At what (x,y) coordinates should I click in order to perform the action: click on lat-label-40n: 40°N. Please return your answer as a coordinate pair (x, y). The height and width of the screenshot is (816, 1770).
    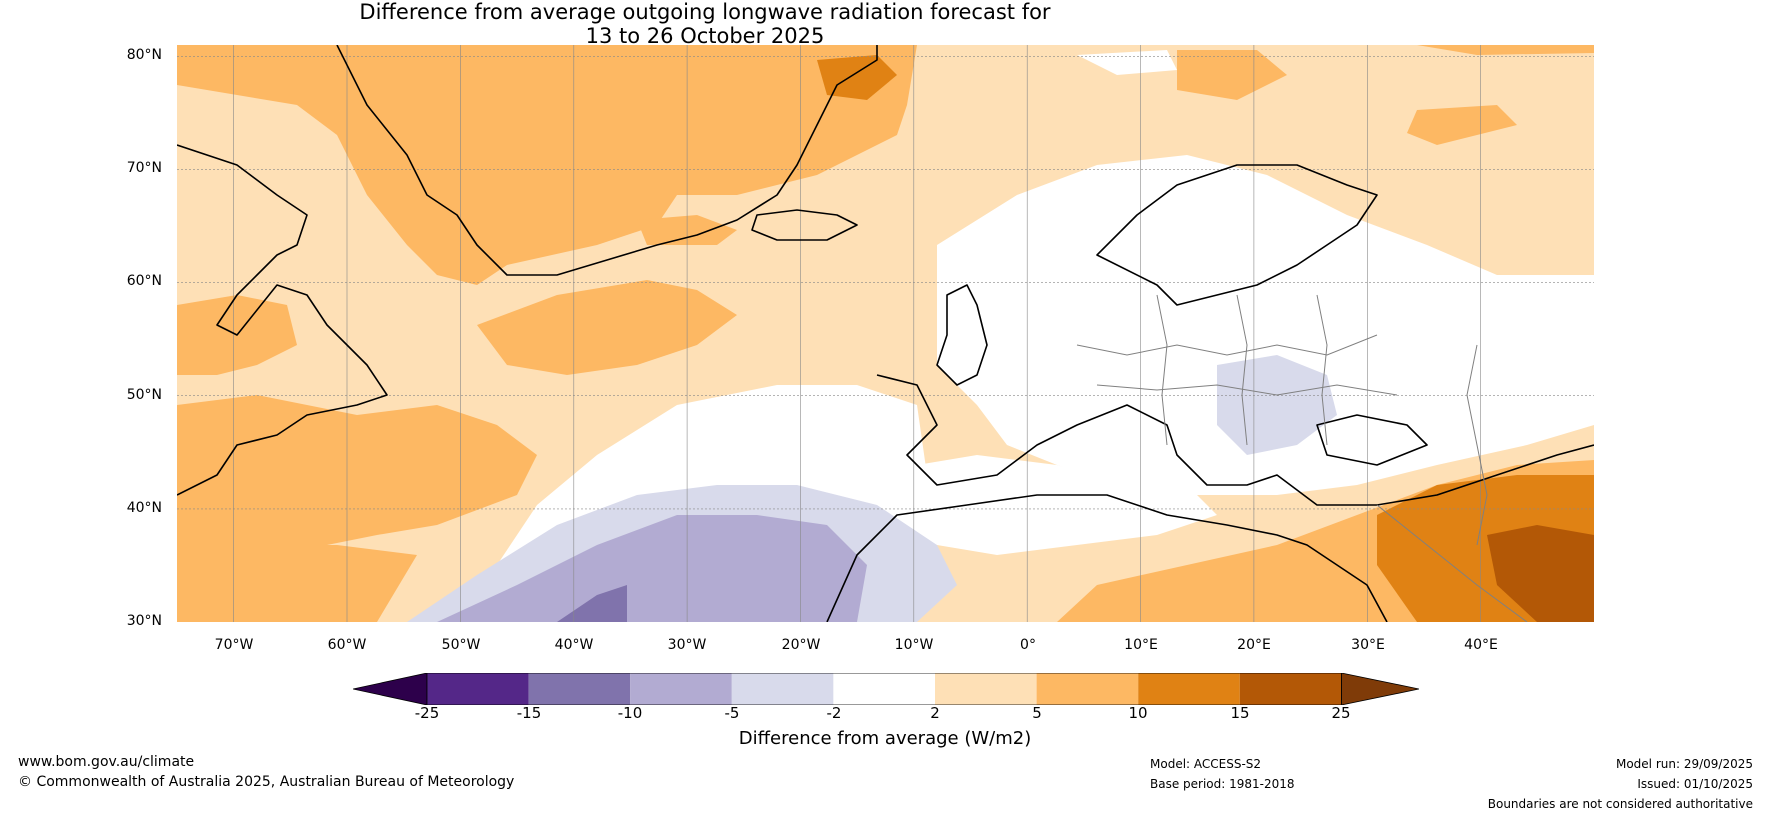
    Looking at the image, I should click on (144, 508).